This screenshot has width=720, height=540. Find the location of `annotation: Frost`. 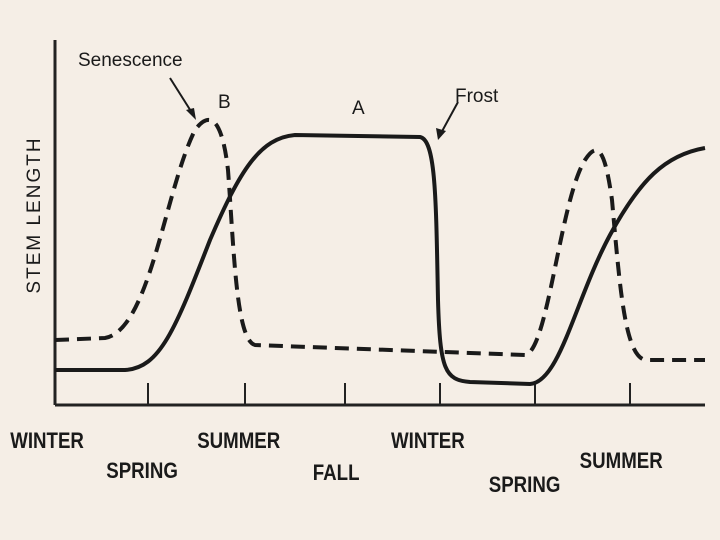

annotation: Frost is located at coordinates (477, 96).